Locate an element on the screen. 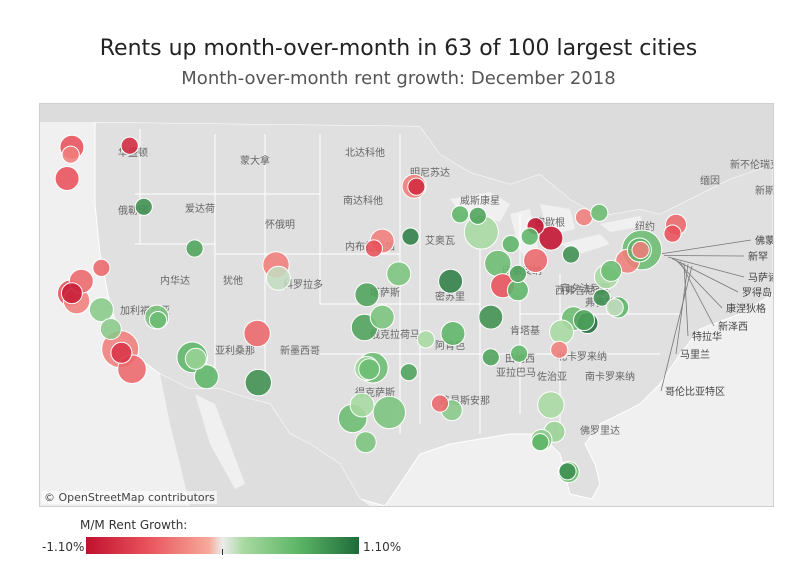 The height and width of the screenshot is (567, 797). city-bubble-atlanta: Atlanta: 0.7% is located at coordinates (519, 353).